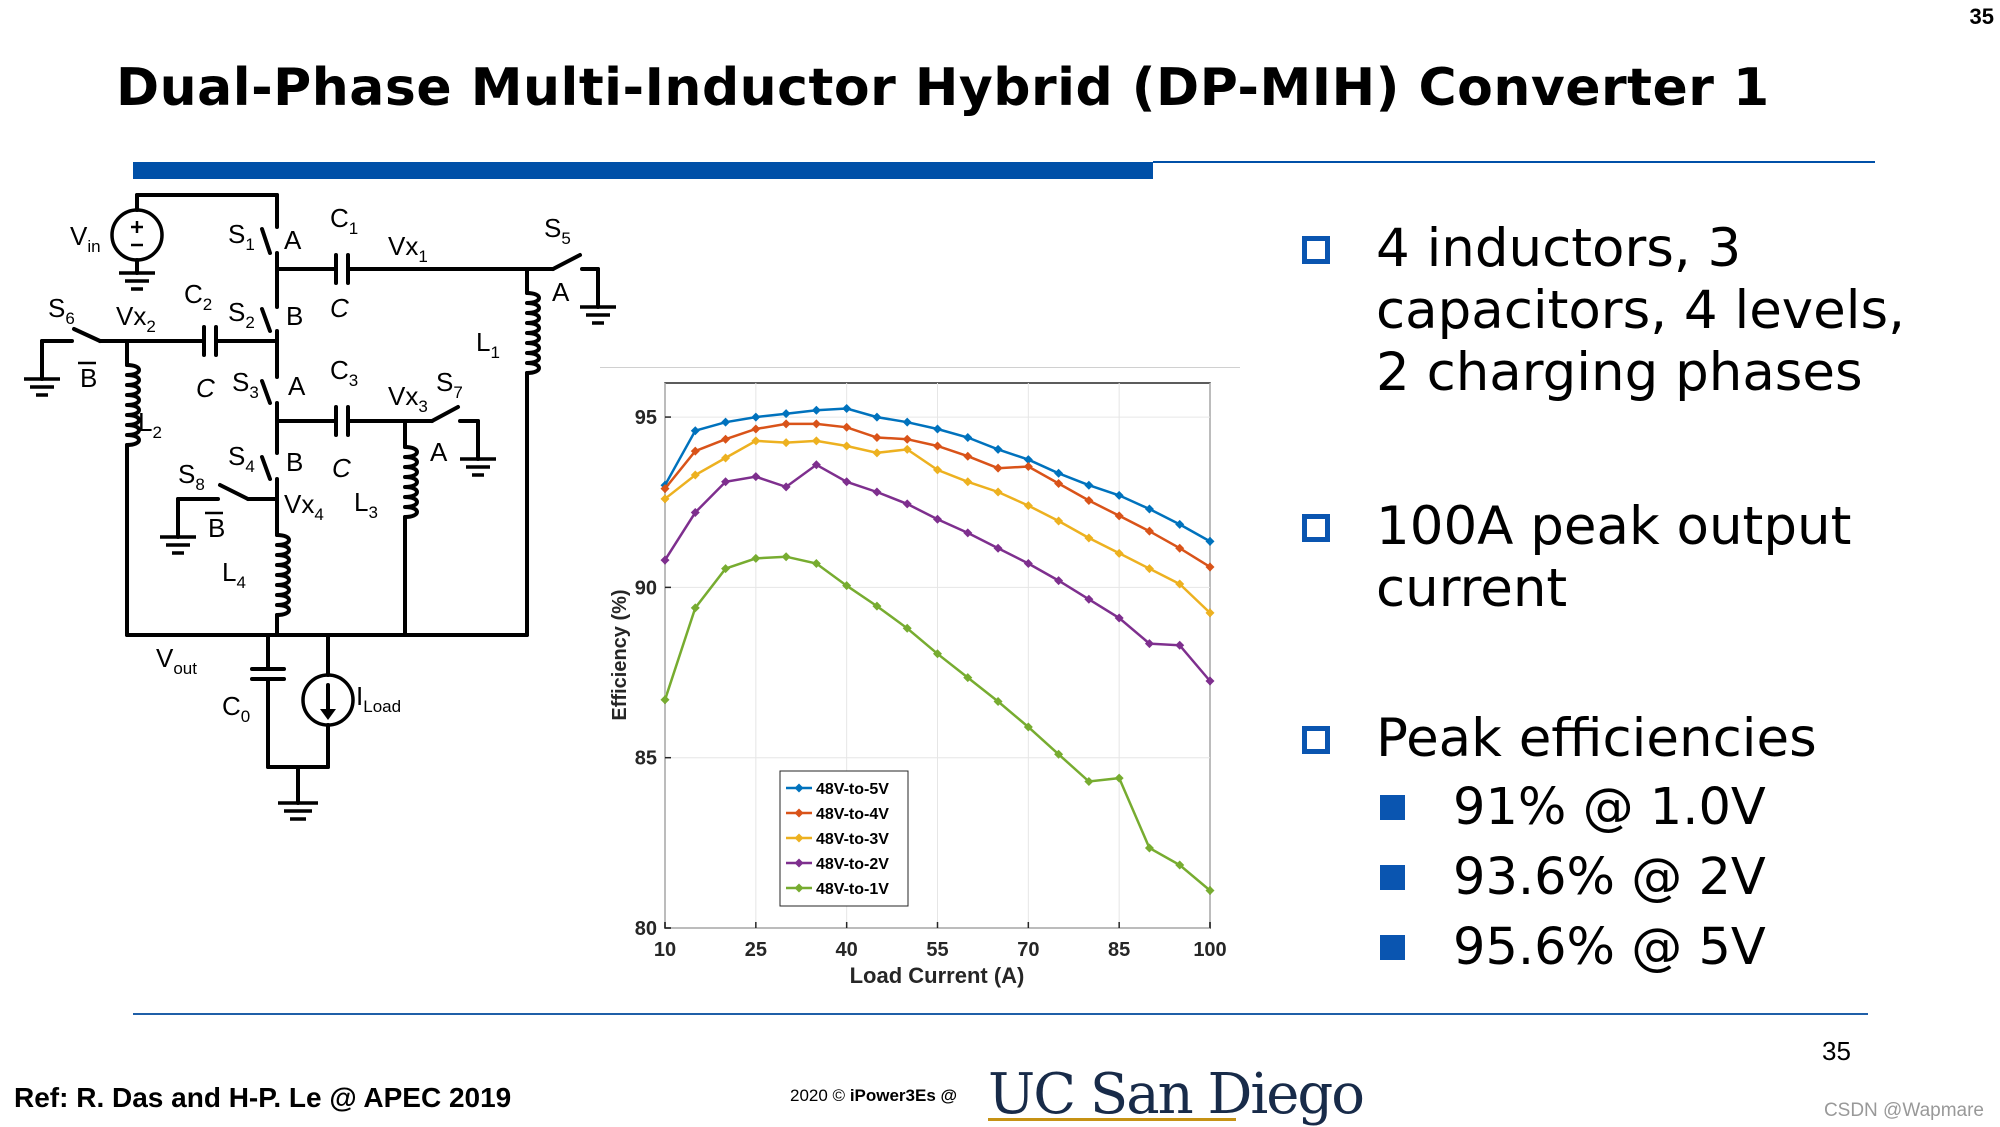 Image resolution: width=2000 pixels, height=1127 pixels. Describe the element at coordinates (873, 1096) in the screenshot. I see `copyright-text: 2020 © iPower3Es @` at that location.